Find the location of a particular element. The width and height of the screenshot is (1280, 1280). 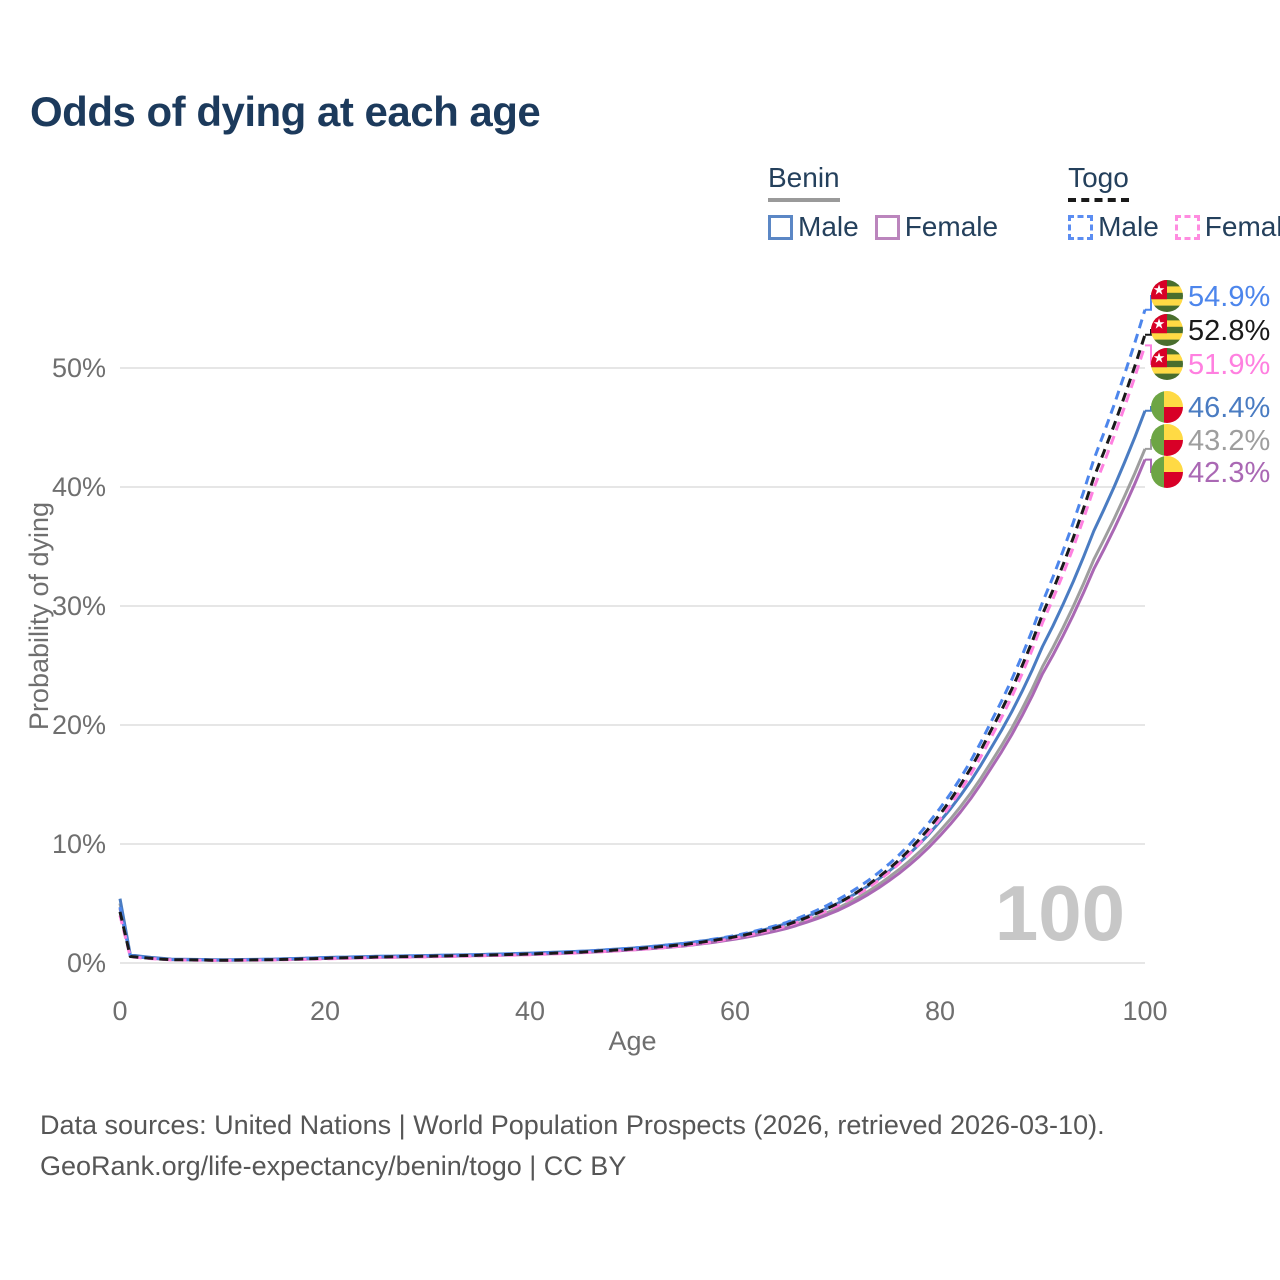

y-tick-label: 10% is located at coordinates (79, 844).